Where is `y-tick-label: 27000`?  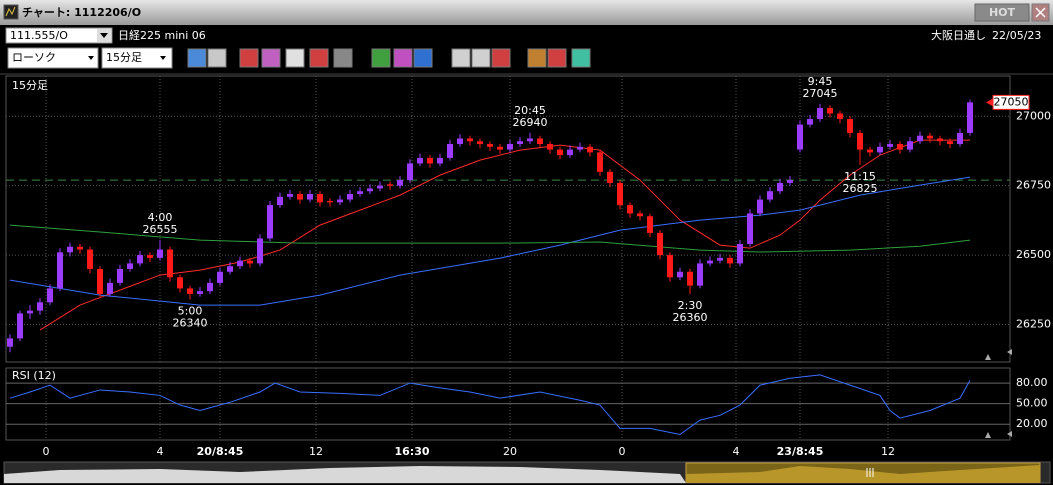
y-tick-label: 27000 is located at coordinates (1033, 115).